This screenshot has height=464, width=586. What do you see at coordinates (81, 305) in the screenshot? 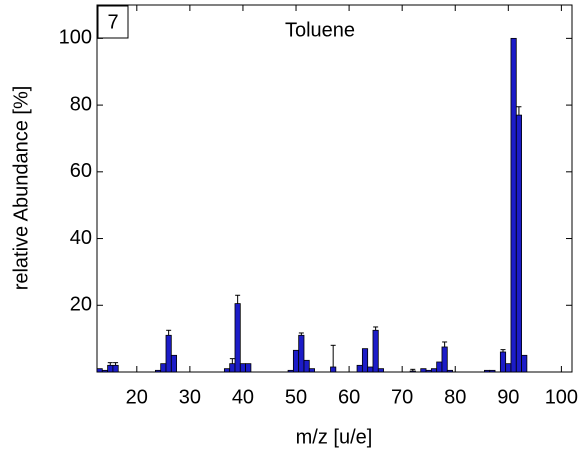
I see `y-tick-label: 20` at bounding box center [81, 305].